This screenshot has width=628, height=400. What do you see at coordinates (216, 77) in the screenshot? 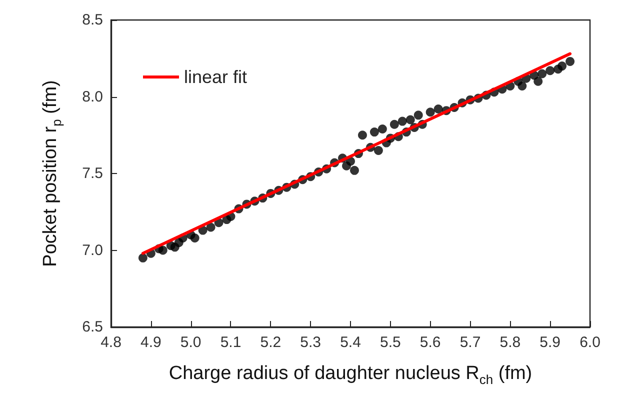
I see `legend-label: linear fit` at bounding box center [216, 77].